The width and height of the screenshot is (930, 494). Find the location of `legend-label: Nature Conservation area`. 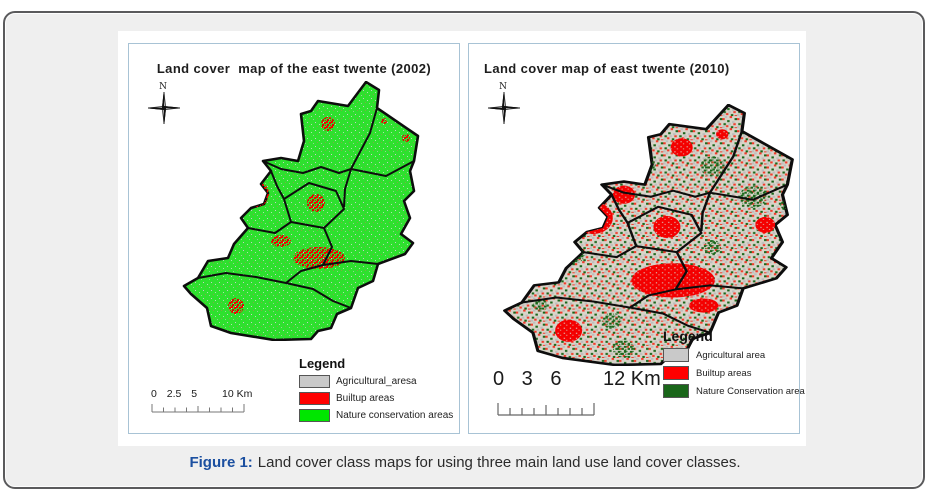

legend-label: Nature Conservation area is located at coordinates (750, 391).